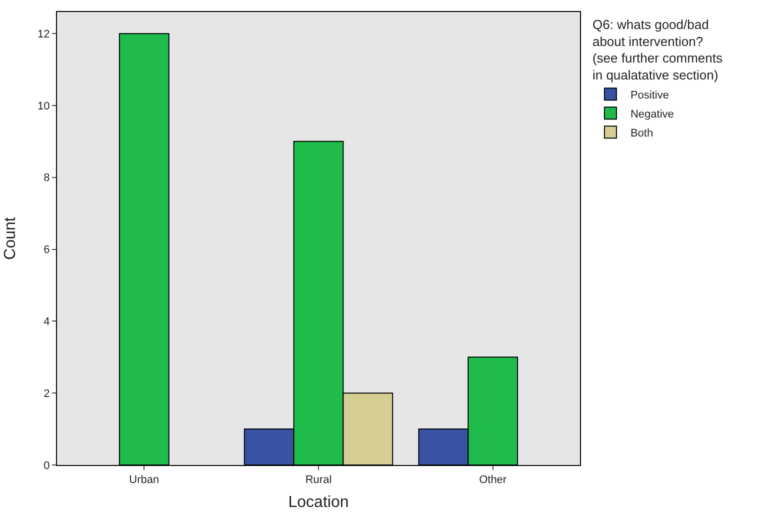 This screenshot has width=772, height=518. Describe the element at coordinates (10, 238) in the screenshot. I see `y-axis-title: Count` at that location.